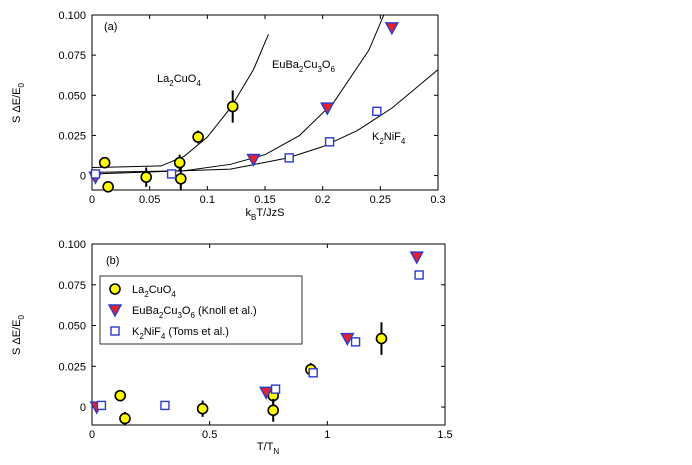 This screenshot has height=465, width=692. What do you see at coordinates (276, 451) in the screenshot?
I see `x-axis-label-part: N` at bounding box center [276, 451].